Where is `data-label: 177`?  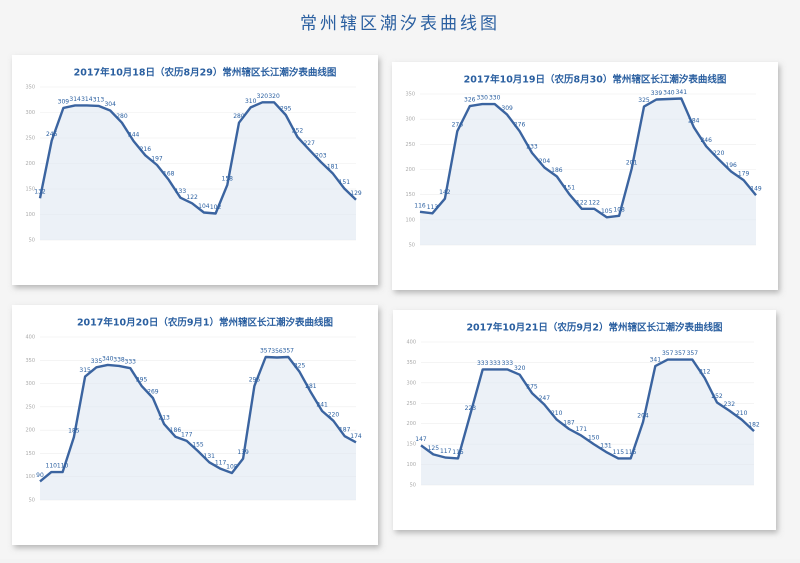 data-label: 177 is located at coordinates (187, 434).